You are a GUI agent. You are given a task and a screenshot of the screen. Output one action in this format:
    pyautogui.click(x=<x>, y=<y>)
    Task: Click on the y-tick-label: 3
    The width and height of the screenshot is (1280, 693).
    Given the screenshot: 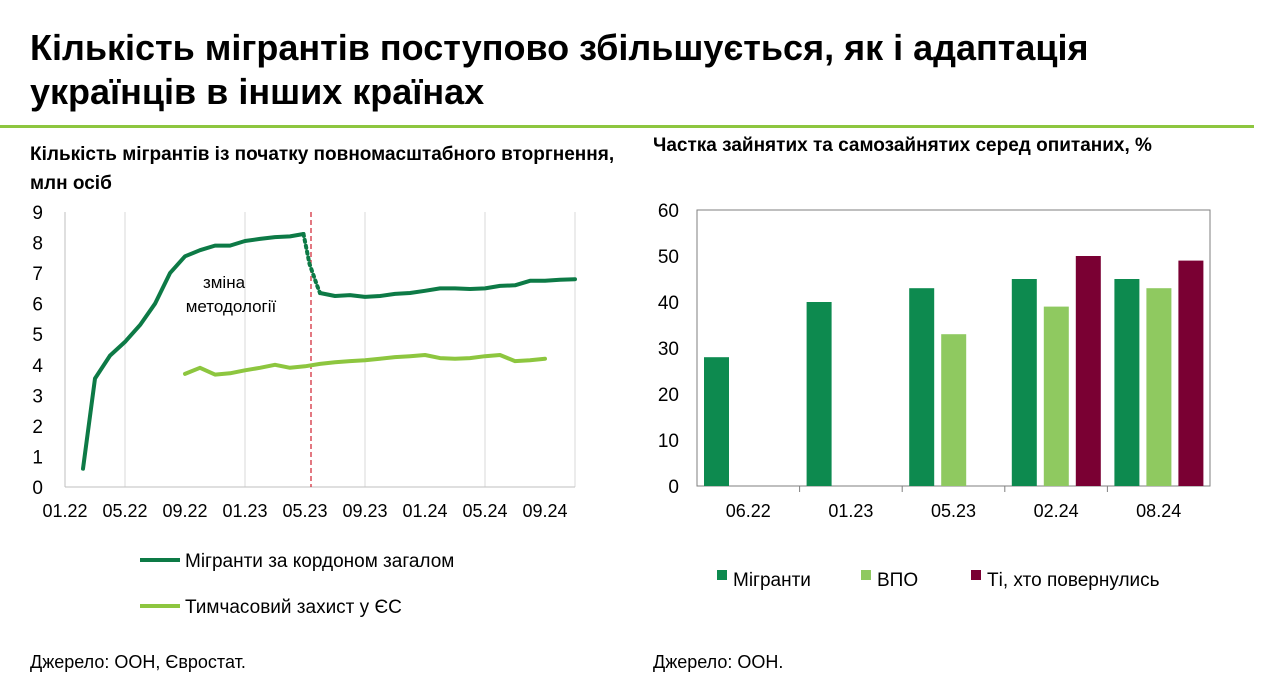 What is the action you would take?
    pyautogui.click(x=37, y=396)
    